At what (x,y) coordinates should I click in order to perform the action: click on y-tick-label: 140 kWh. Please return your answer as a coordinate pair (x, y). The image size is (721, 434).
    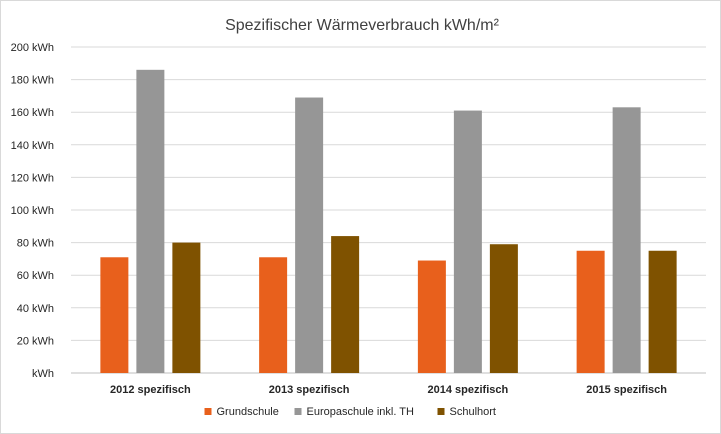
    Looking at the image, I should click on (32, 146).